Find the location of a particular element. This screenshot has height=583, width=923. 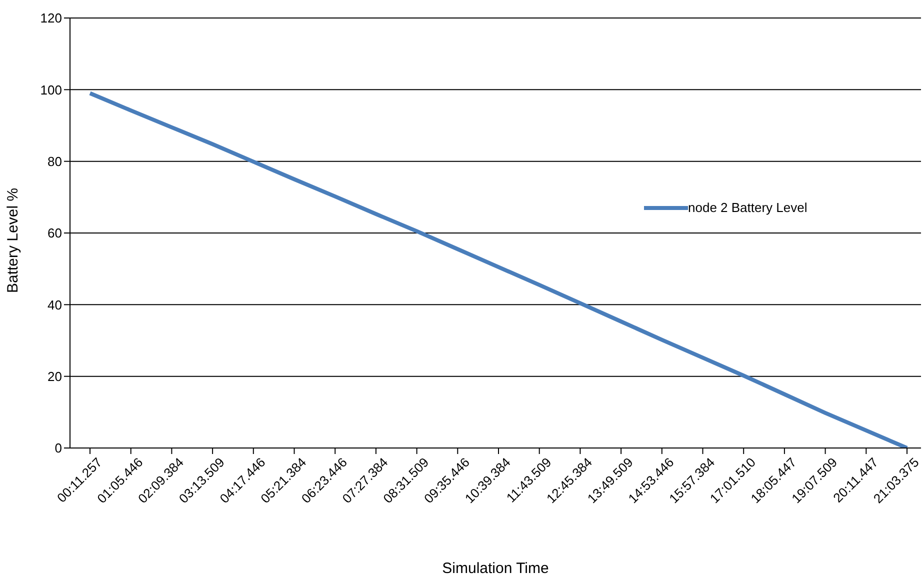

y-tick-label: 100 is located at coordinates (51, 90).